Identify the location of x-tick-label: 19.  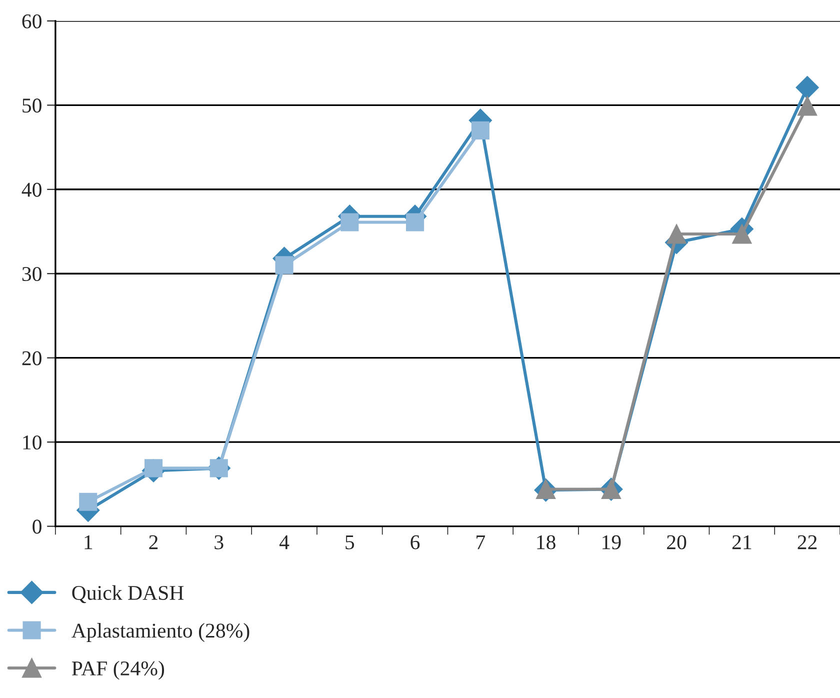
(611, 542).